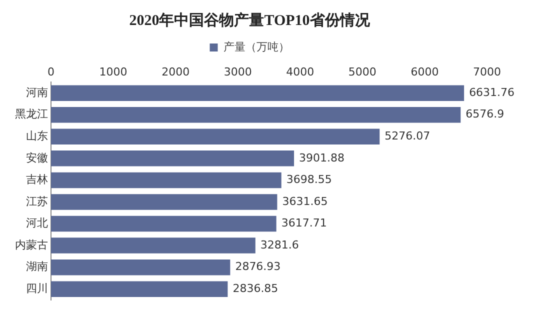 This screenshot has height=334, width=535. What do you see at coordinates (37, 179) in the screenshot?
I see `y-tick-label: 吉林` at bounding box center [37, 179].